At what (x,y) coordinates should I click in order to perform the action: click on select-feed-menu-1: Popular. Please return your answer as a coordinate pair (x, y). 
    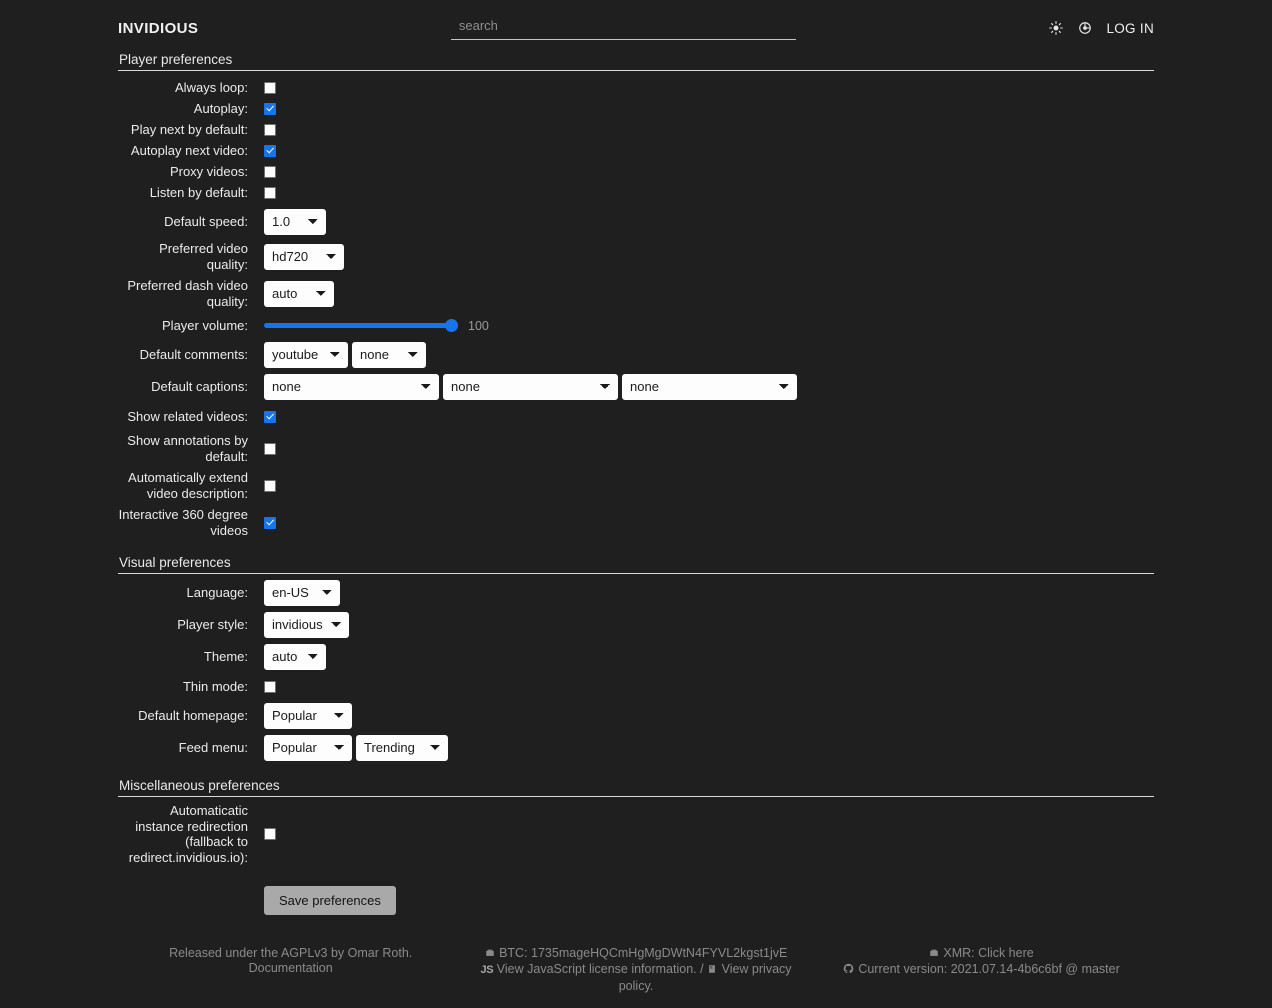
    Looking at the image, I should click on (308, 748).